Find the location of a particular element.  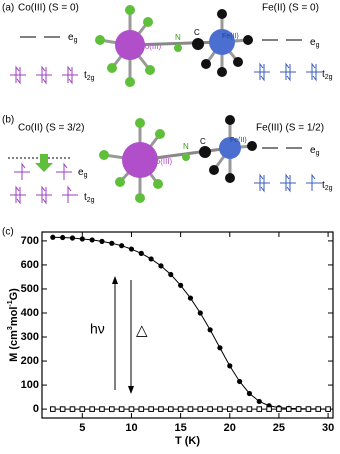

x-tick-label: 15 is located at coordinates (180, 428).